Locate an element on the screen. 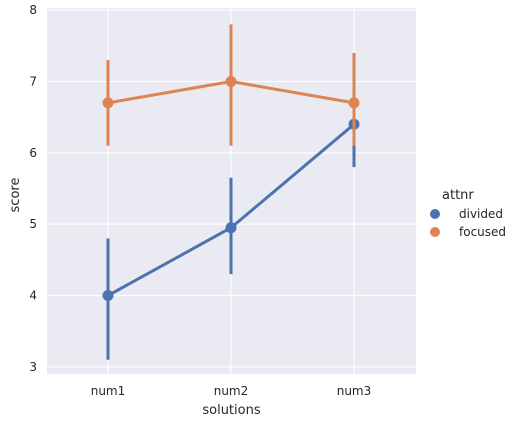 The height and width of the screenshot is (426, 519). legend-label-focused: focused is located at coordinates (482, 232).